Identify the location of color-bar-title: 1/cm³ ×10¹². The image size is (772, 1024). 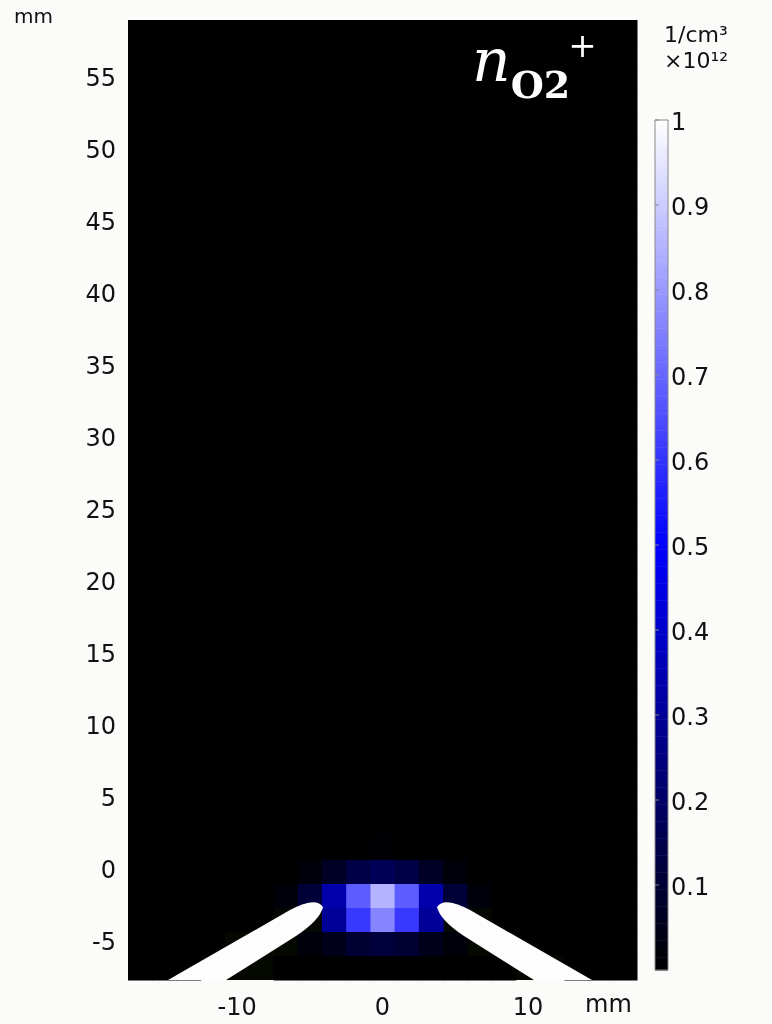
(696, 48).